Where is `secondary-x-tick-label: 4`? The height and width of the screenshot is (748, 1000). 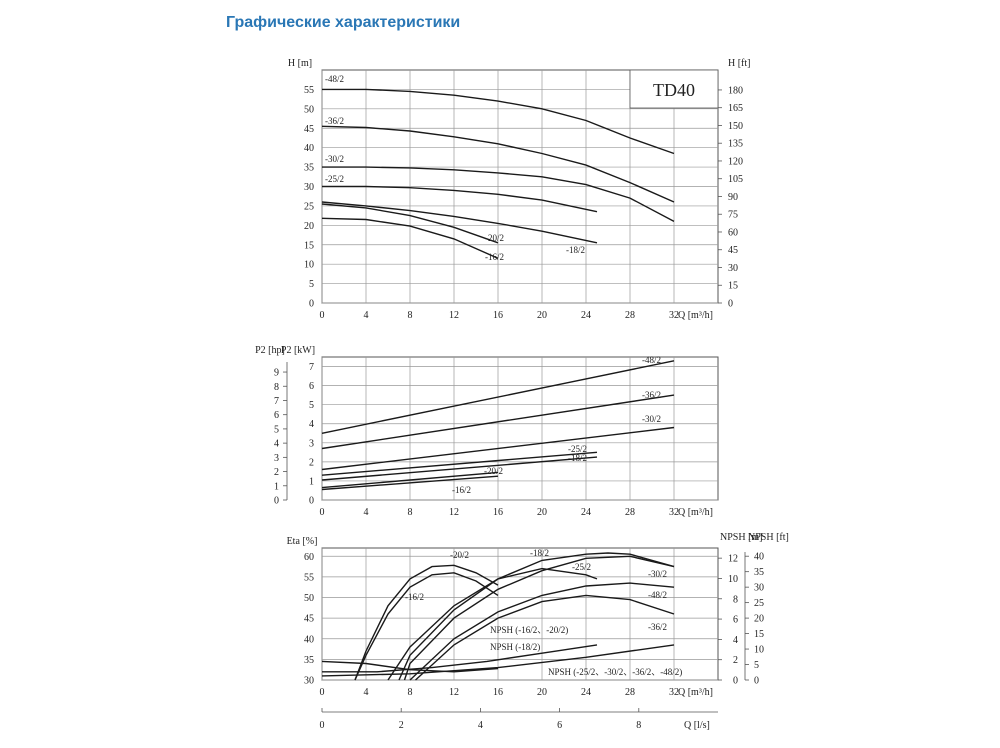
secondary-x-tick-label: 4 is located at coordinates (480, 725).